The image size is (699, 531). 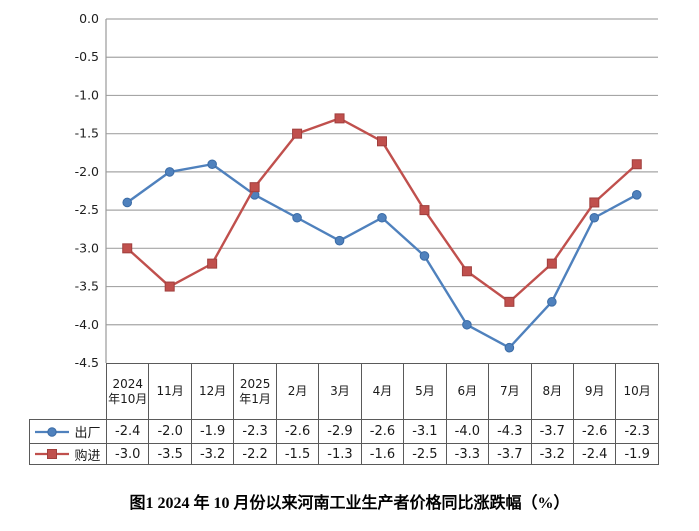 What do you see at coordinates (87, 362) in the screenshot?
I see `y-tick-label: -4.5` at bounding box center [87, 362].